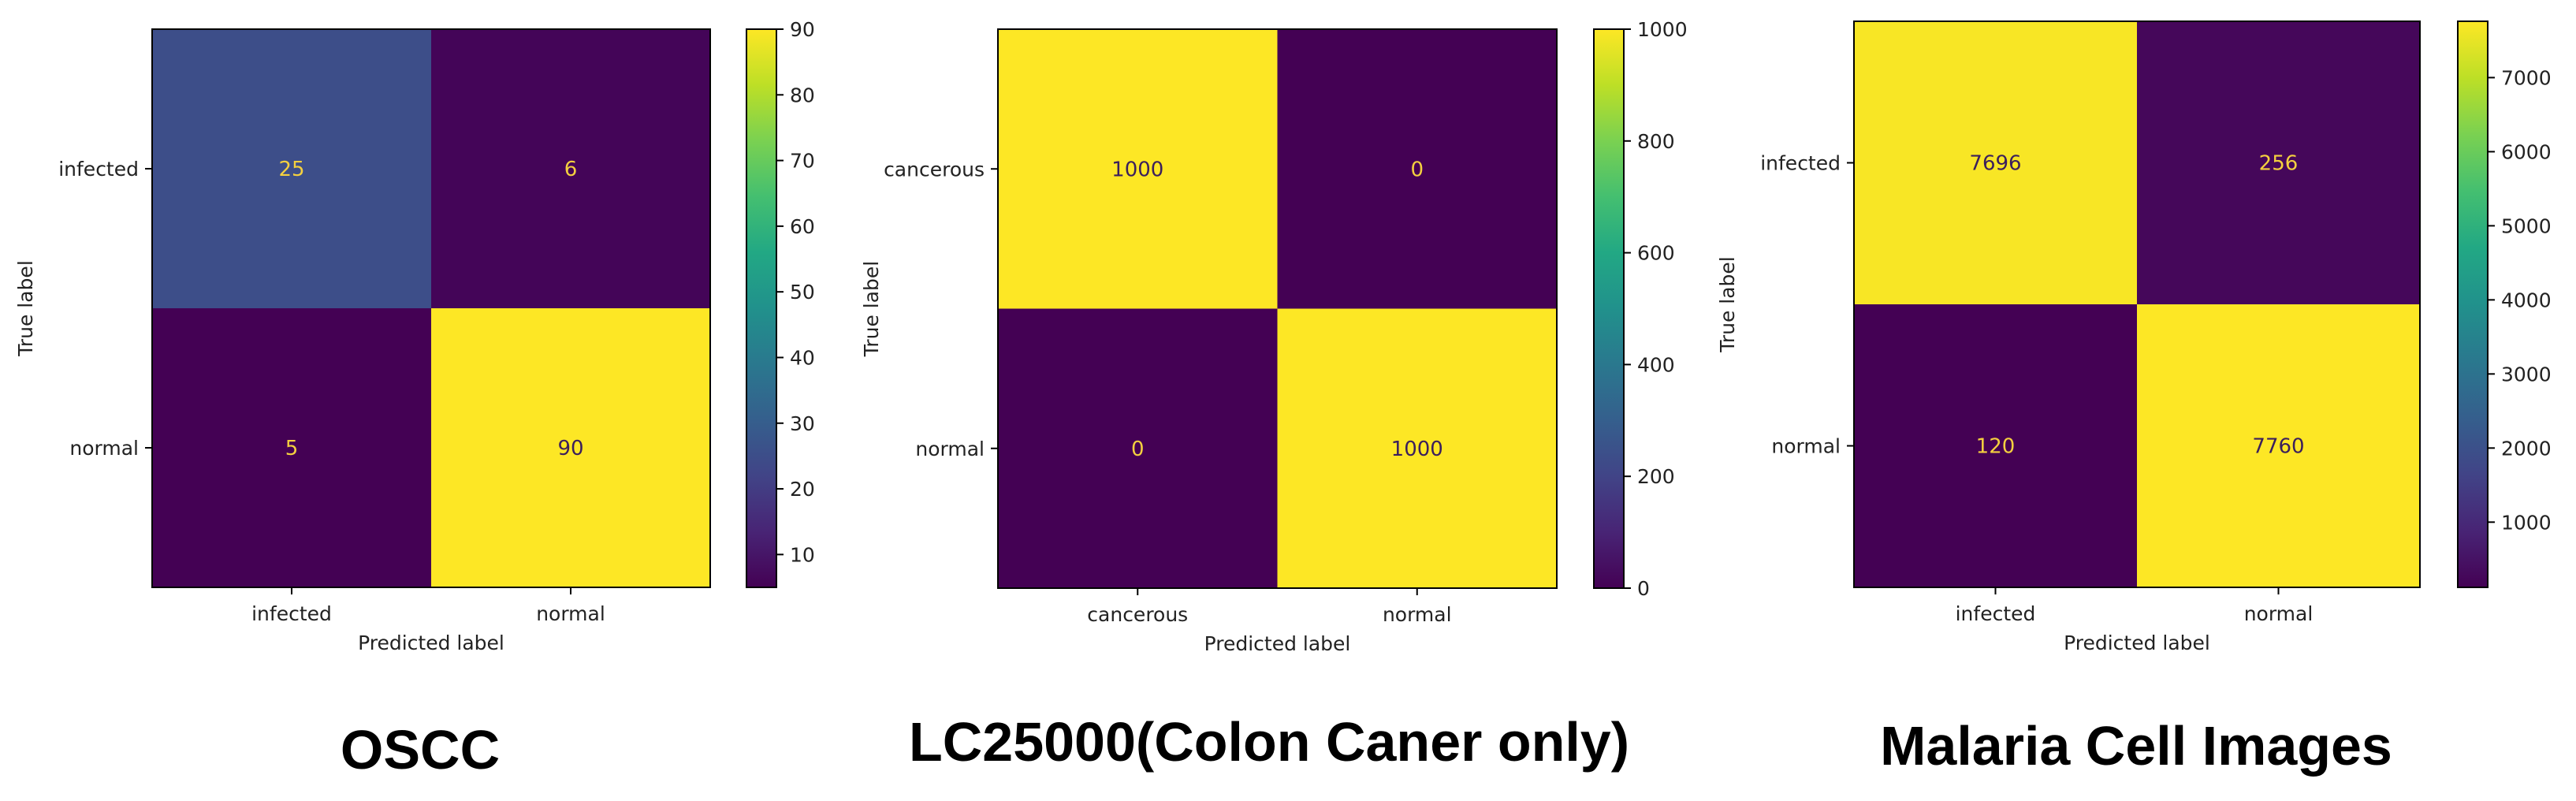 The image size is (2576, 801). I want to click on colorbar-tick-label: 4000, so click(2526, 300).